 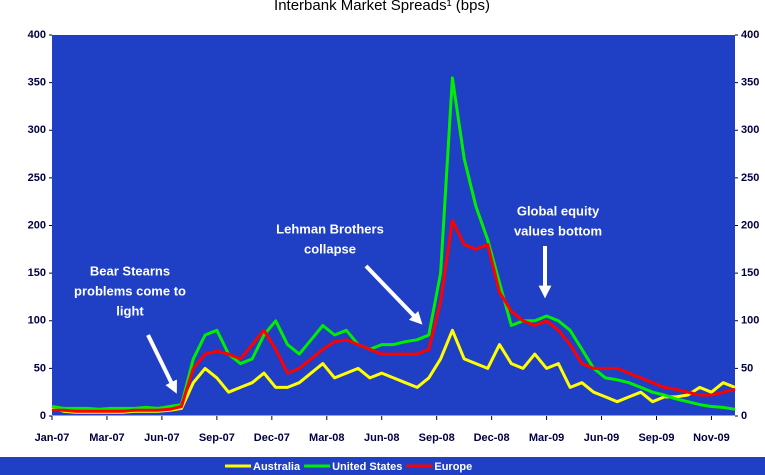 What do you see at coordinates (381, 438) in the screenshot?
I see `x-tick-label: Jun-08` at bounding box center [381, 438].